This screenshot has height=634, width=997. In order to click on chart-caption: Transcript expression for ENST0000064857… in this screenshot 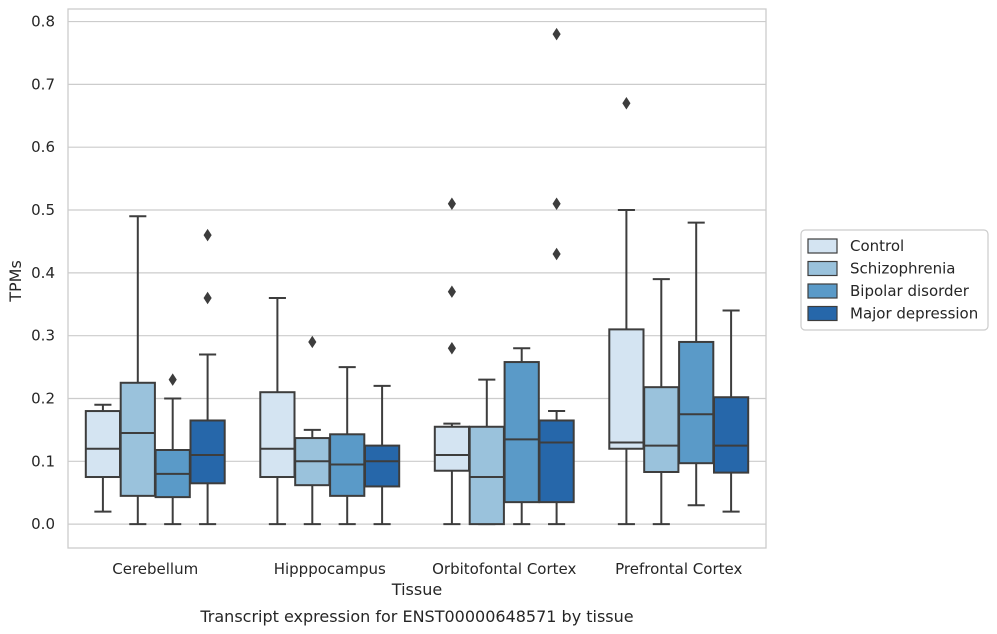, I will do `click(416, 616)`.